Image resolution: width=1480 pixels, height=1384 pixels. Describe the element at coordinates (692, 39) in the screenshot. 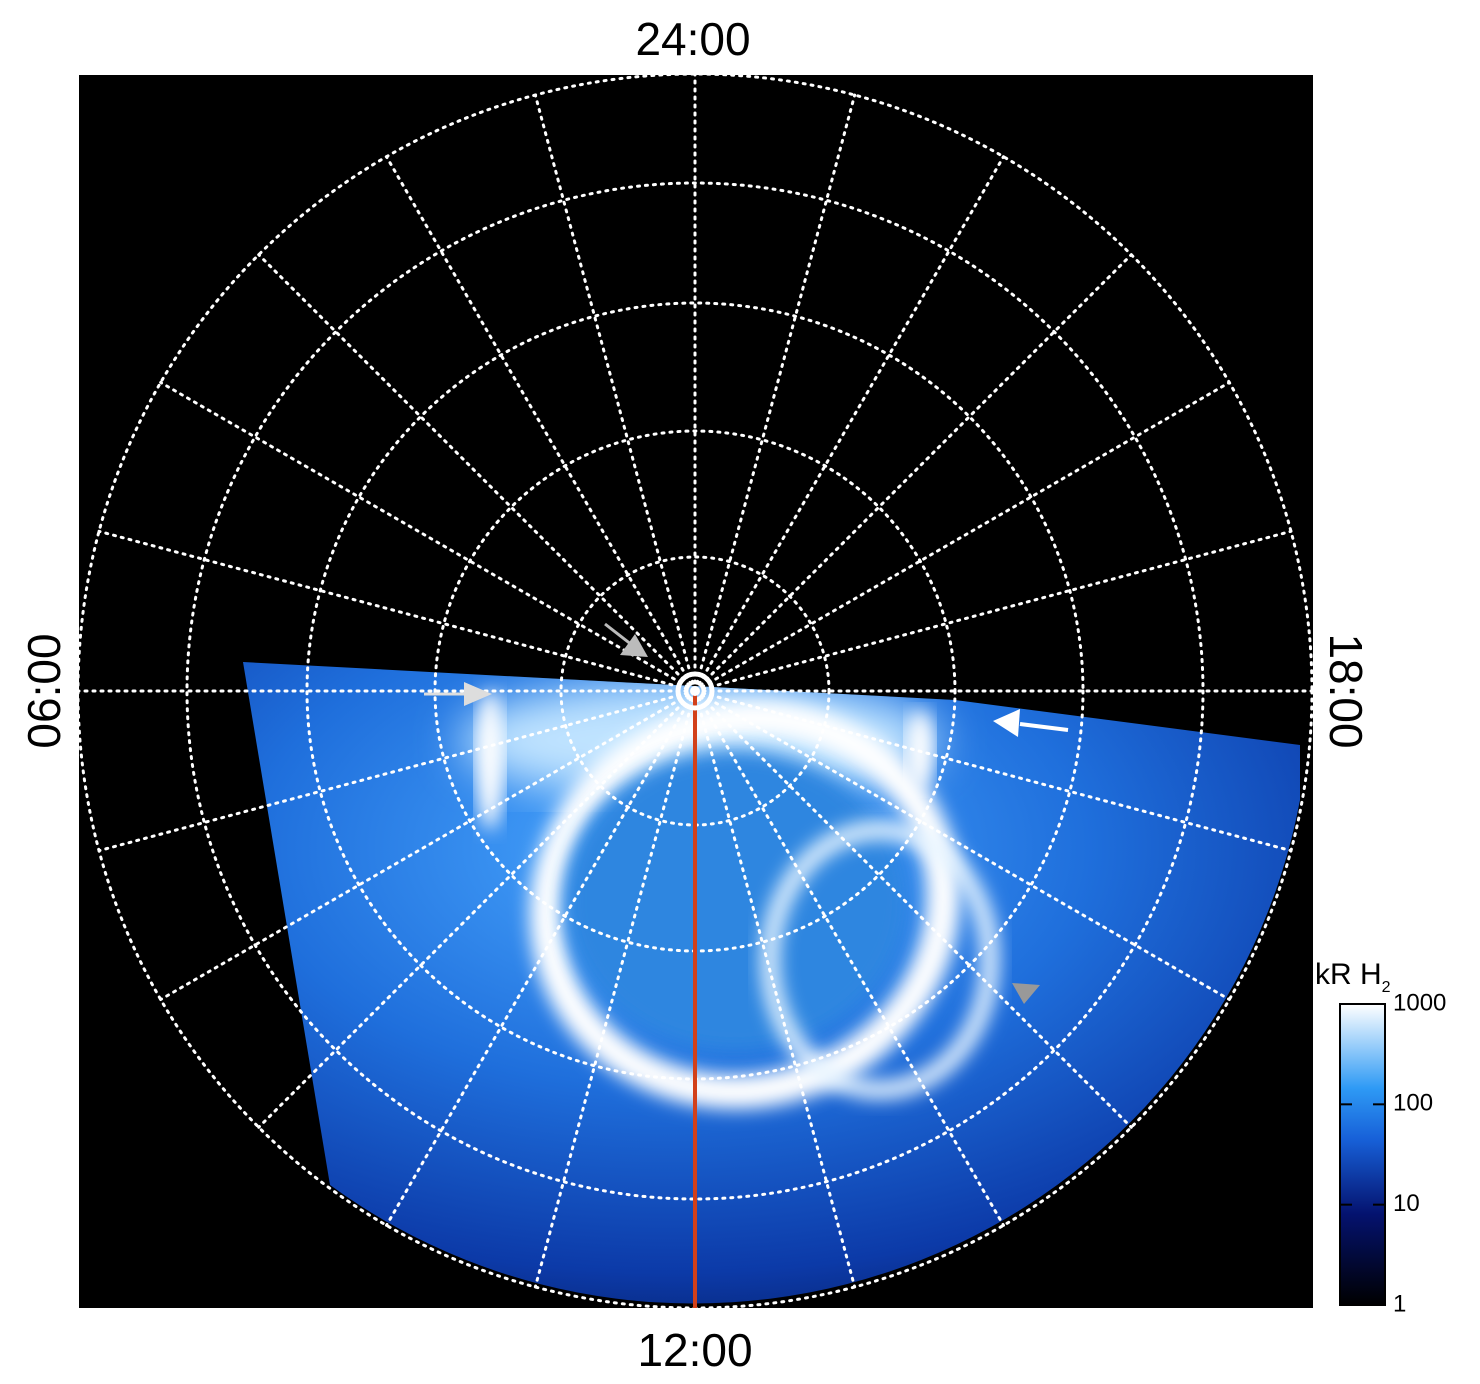

I see `top-label: 24:00` at that location.